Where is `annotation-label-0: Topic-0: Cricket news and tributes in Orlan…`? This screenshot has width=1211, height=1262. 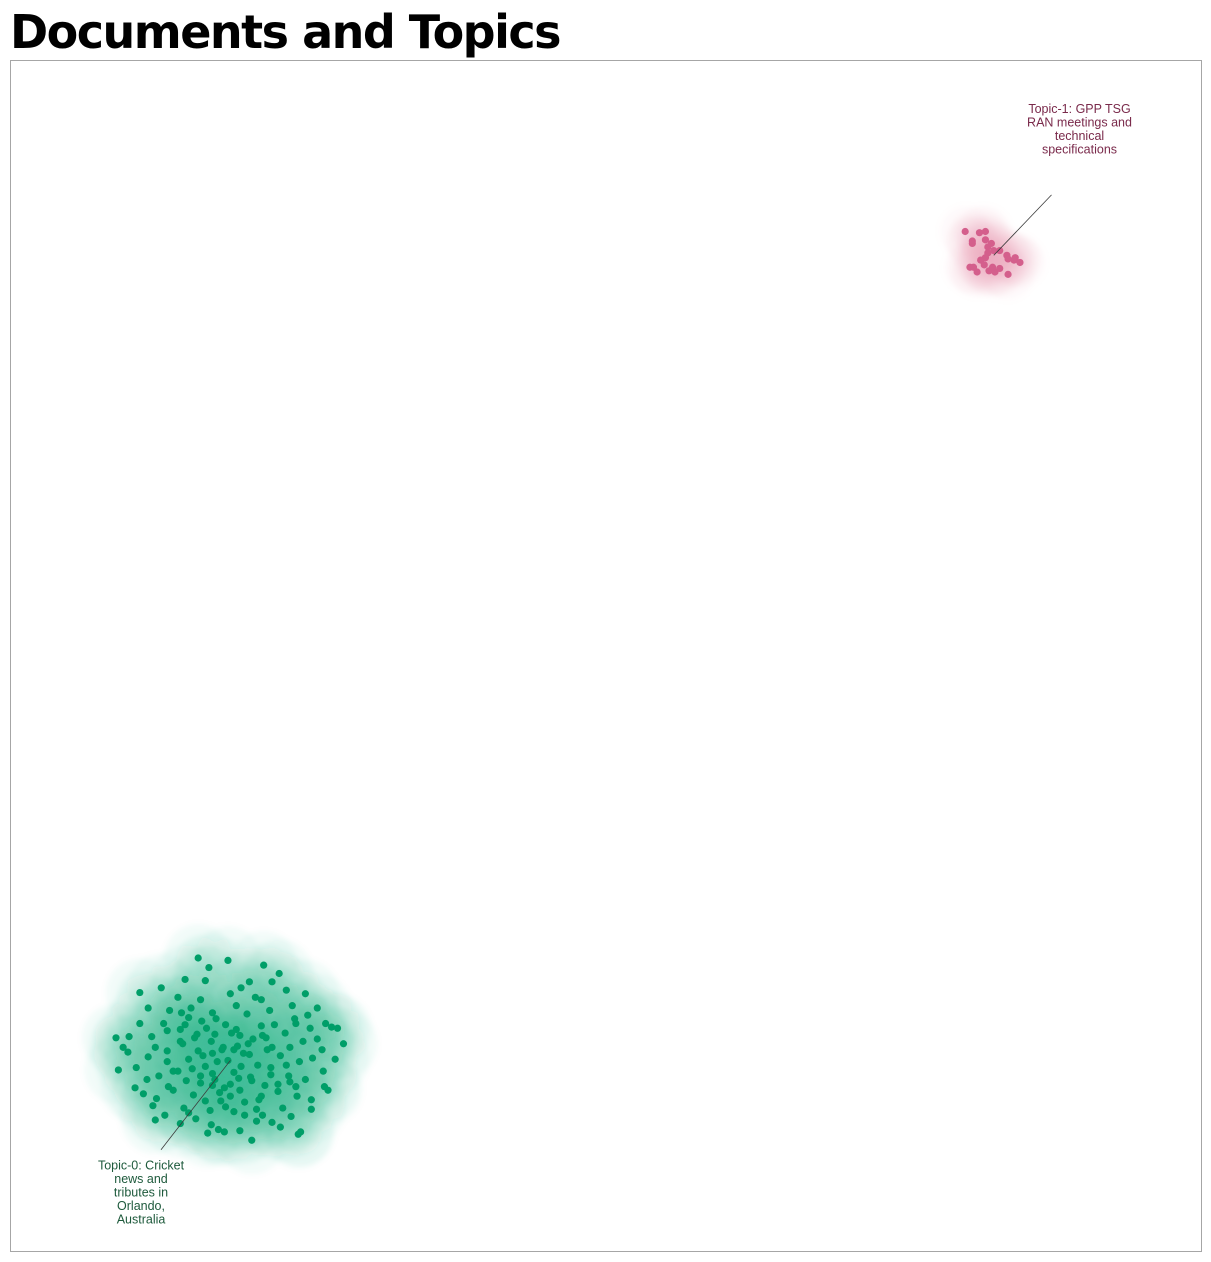 annotation-label-0: Topic-0: Cricket news and tributes in Orlan… is located at coordinates (141, 1193).